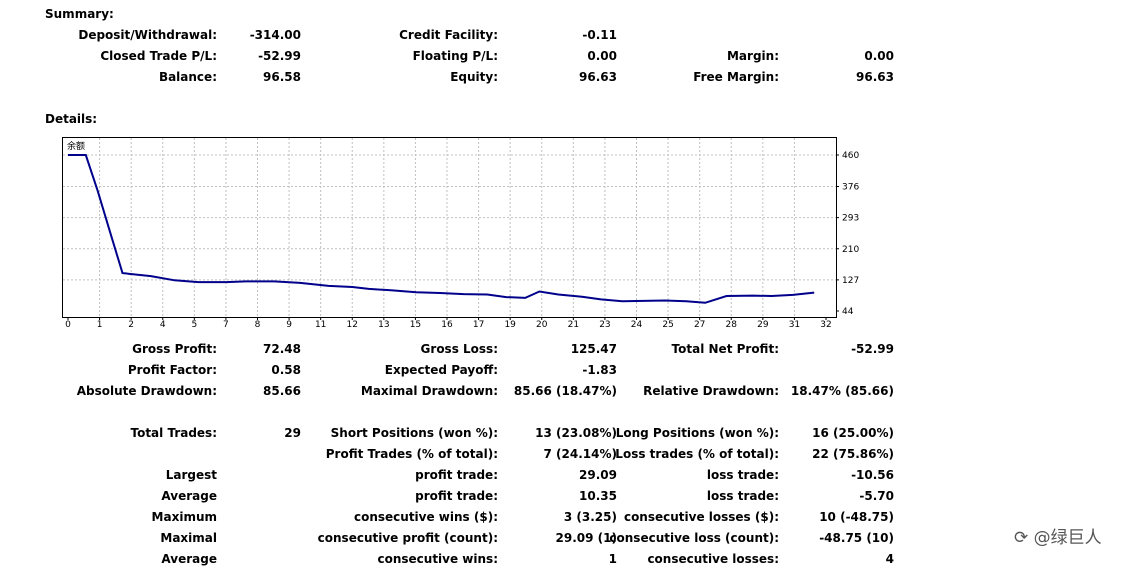 The image size is (1130, 571). I want to click on gross-profit-label: Gross Profit:, so click(174, 349).